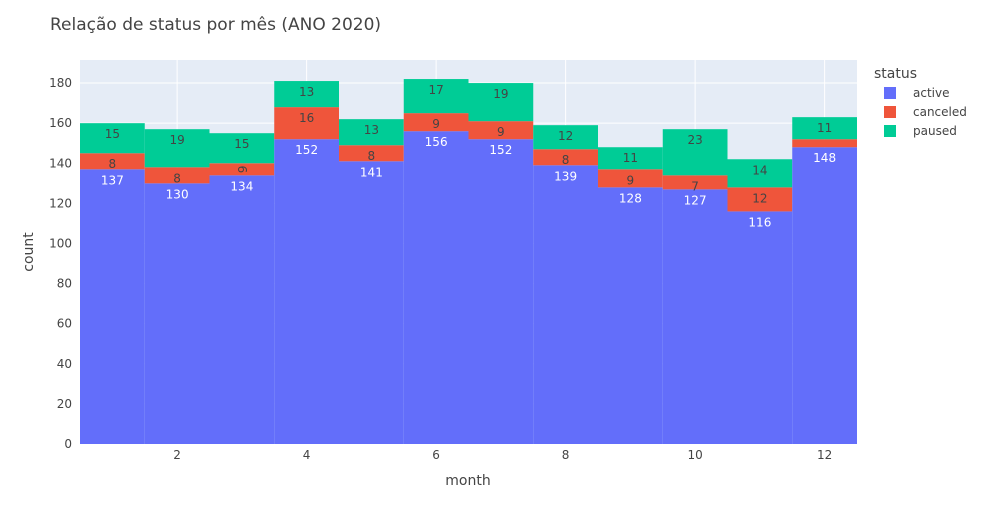 Image resolution: width=983 pixels, height=525 pixels. I want to click on x-tick-label: 10, so click(694, 455).